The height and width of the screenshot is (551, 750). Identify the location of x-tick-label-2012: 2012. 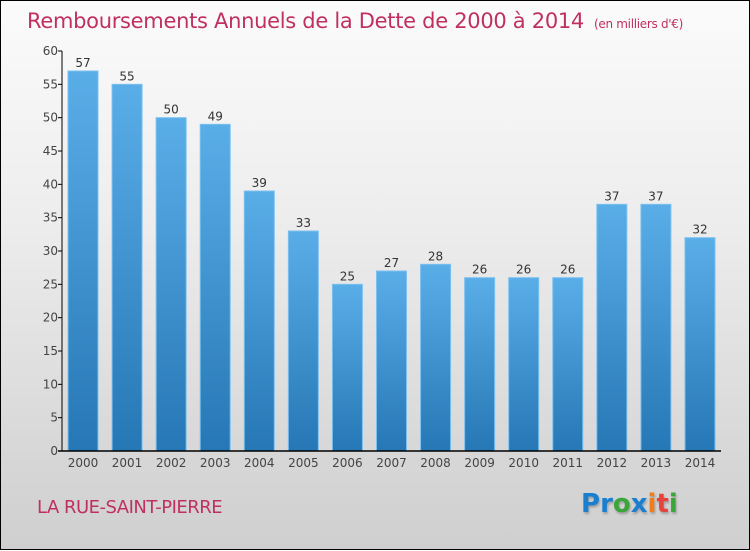
(612, 463).